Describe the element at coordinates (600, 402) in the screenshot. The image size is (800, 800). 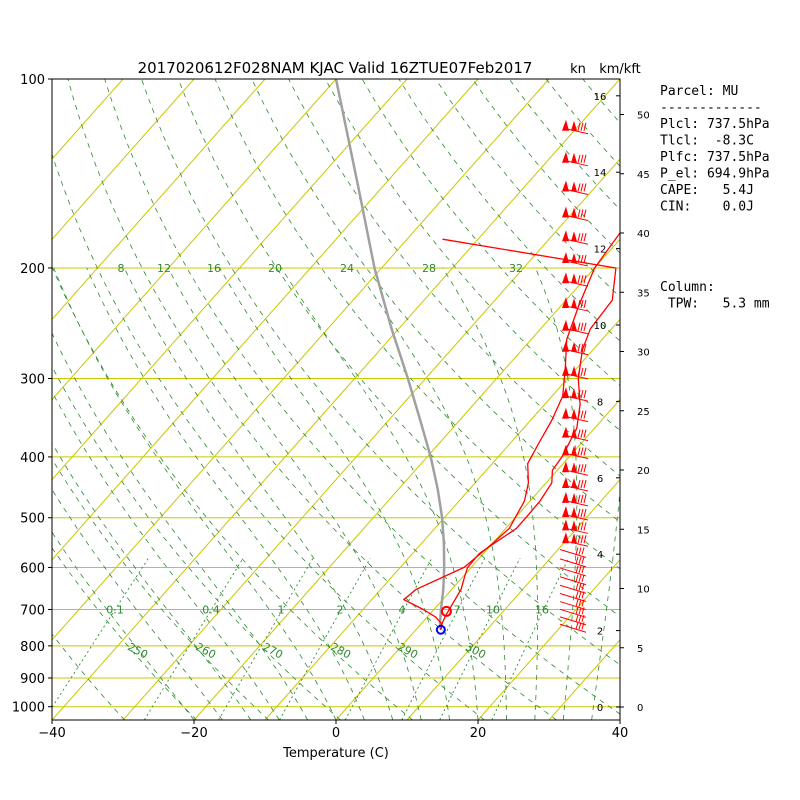
I see `km-tick-label: 8` at that location.